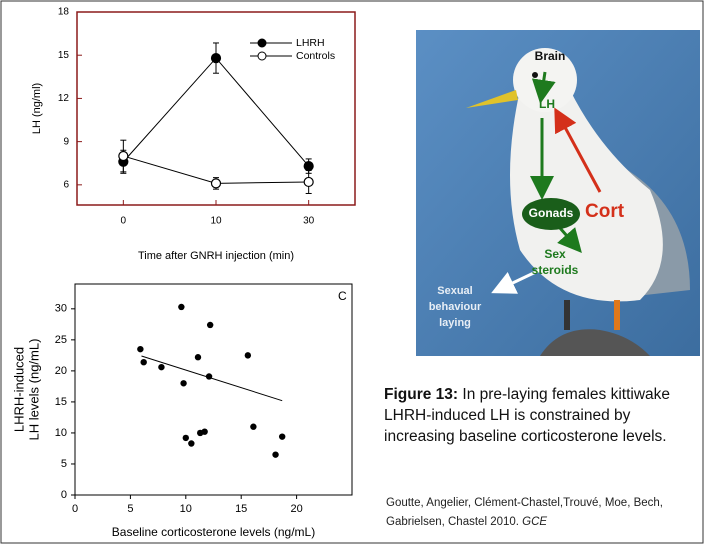 This screenshot has height=544, width=704. Describe the element at coordinates (64, 495) in the screenshot. I see `y-tick-label: 0` at that location.